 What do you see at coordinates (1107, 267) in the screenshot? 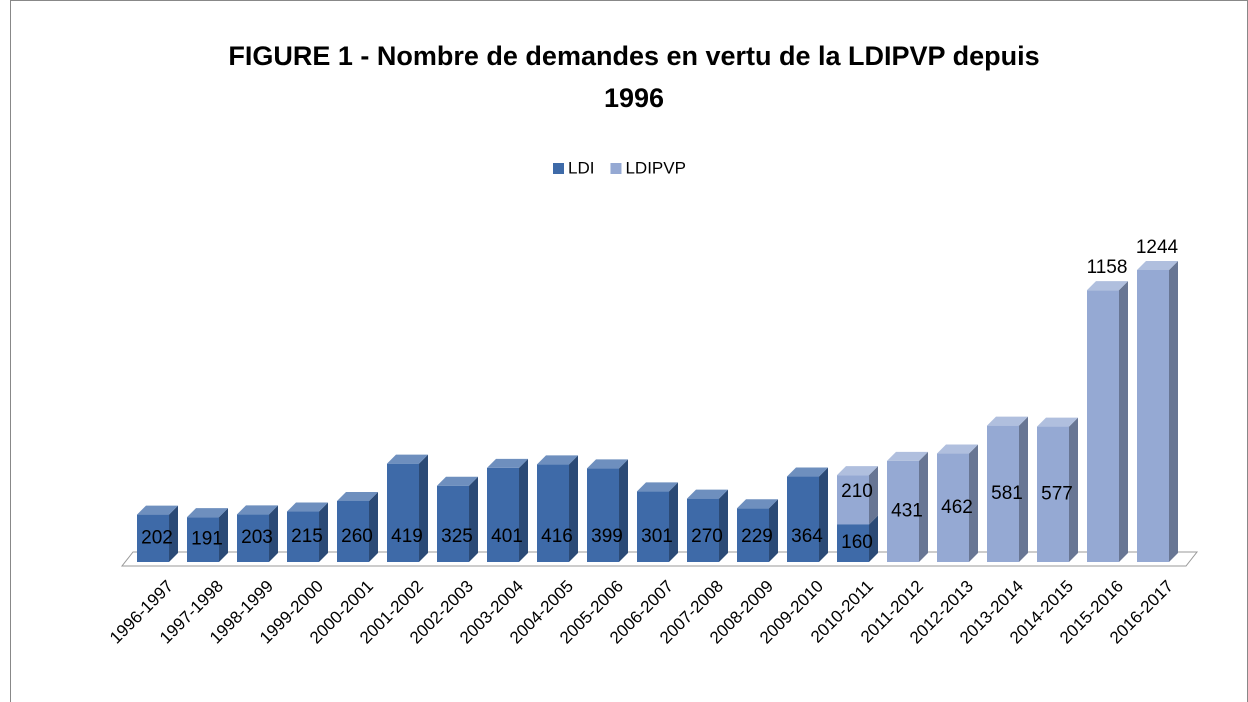
I see `data-label: 1158` at bounding box center [1107, 267].